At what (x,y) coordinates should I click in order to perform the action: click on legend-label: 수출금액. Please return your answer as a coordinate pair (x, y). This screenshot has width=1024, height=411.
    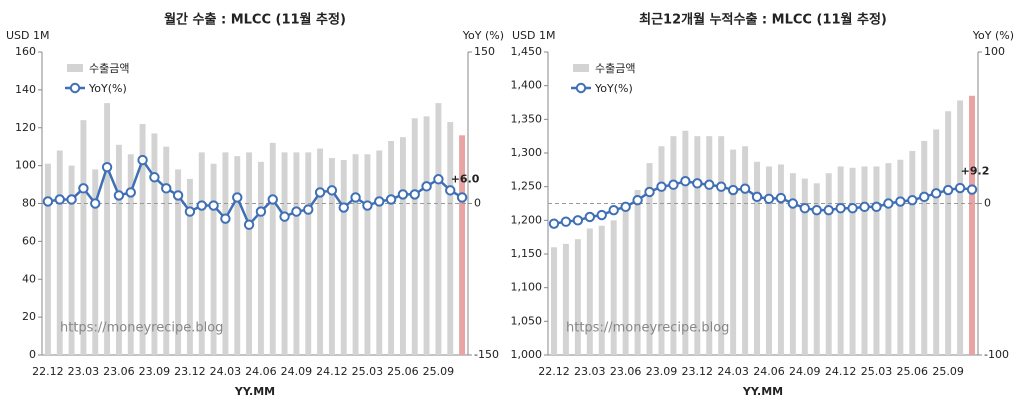
    Looking at the image, I should click on (109, 68).